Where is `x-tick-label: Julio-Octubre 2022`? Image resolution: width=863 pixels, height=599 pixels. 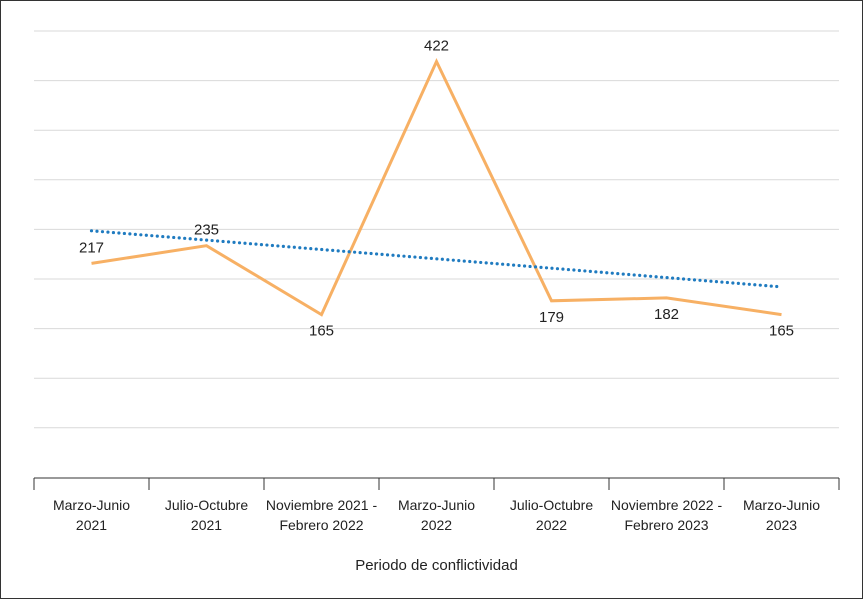 x-tick-label: Julio-Octubre 2022 is located at coordinates (551, 515).